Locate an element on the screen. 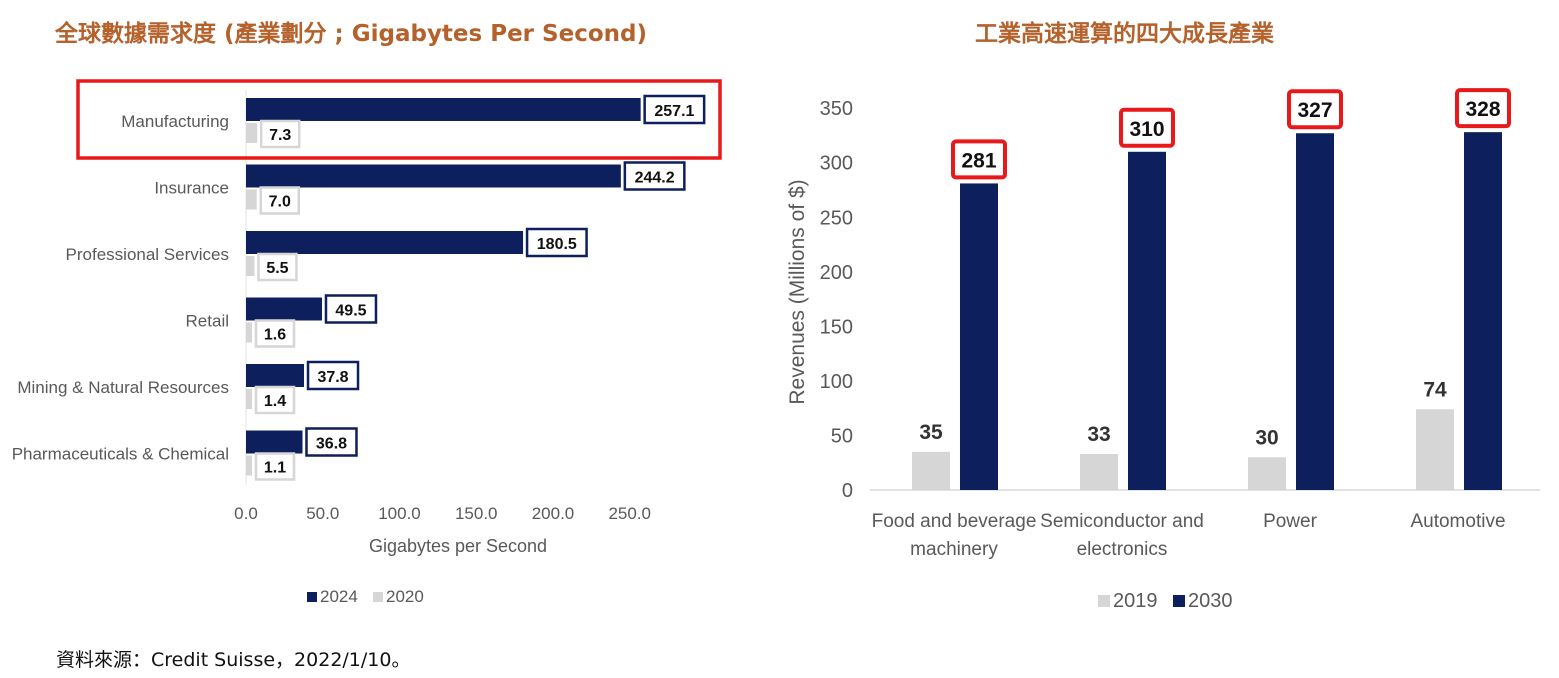 This screenshot has height=678, width=1559. value-label-2020: 5.5 is located at coordinates (277, 268).